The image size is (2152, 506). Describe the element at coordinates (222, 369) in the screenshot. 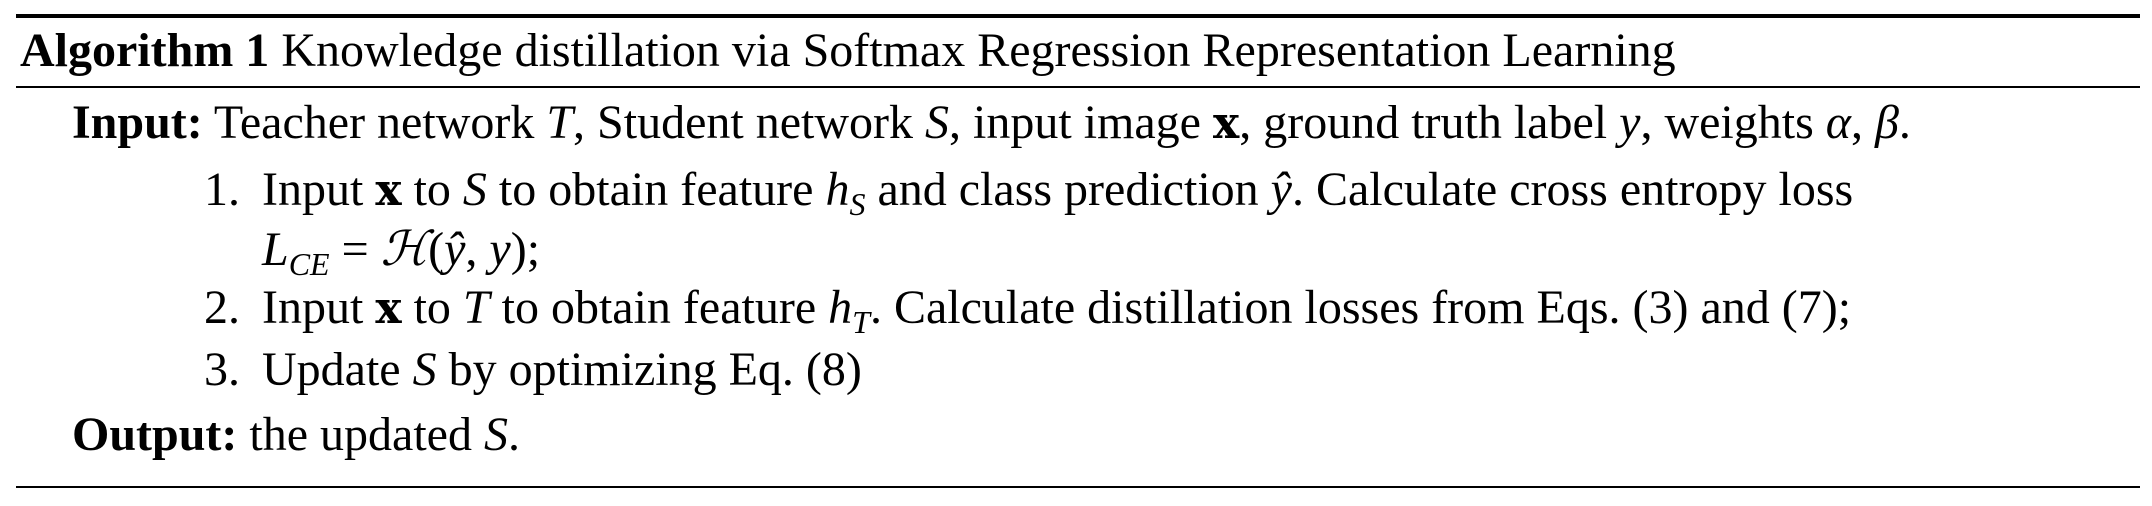

I see `step-number: 3.` at that location.